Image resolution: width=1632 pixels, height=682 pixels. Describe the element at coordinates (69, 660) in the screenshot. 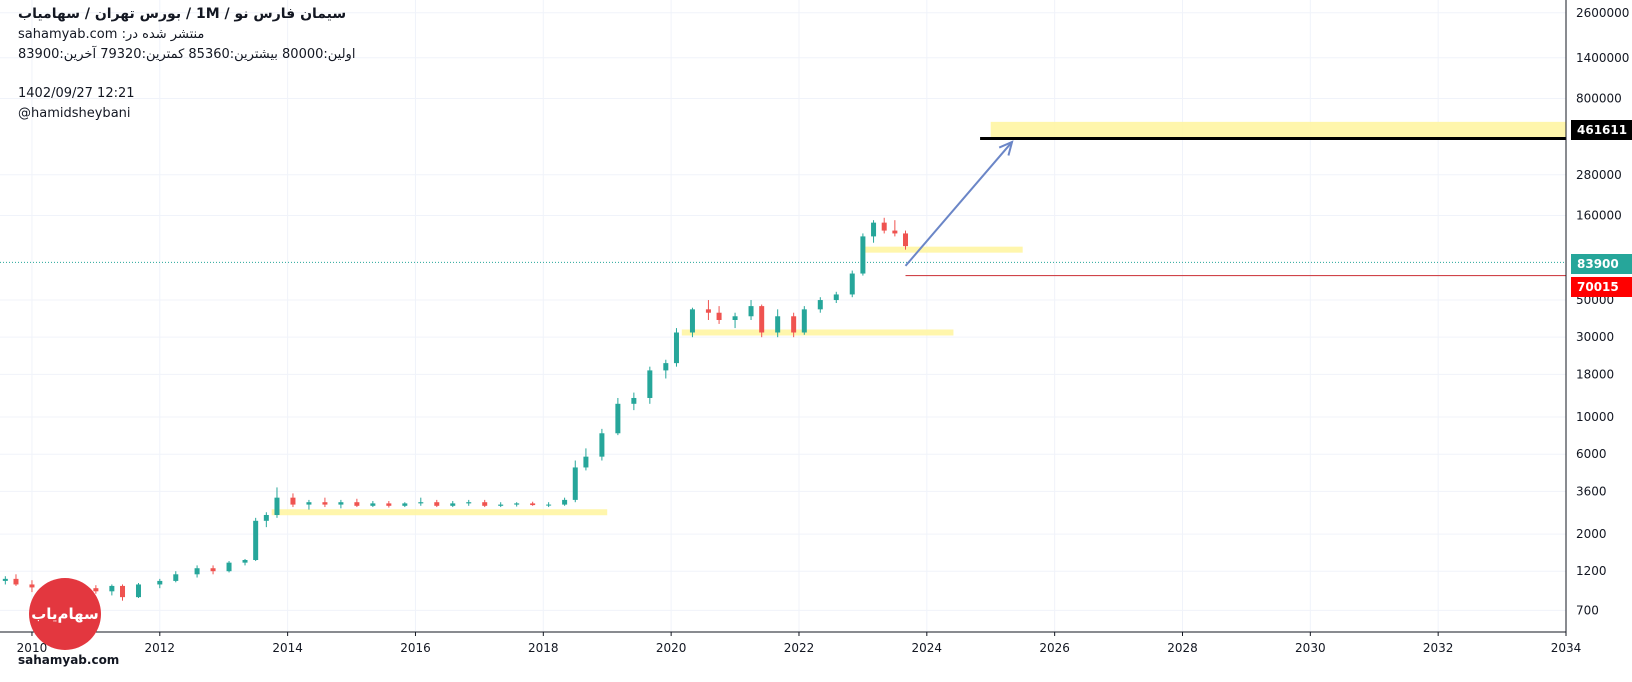

I see `logo-url: sahamyab.com` at that location.